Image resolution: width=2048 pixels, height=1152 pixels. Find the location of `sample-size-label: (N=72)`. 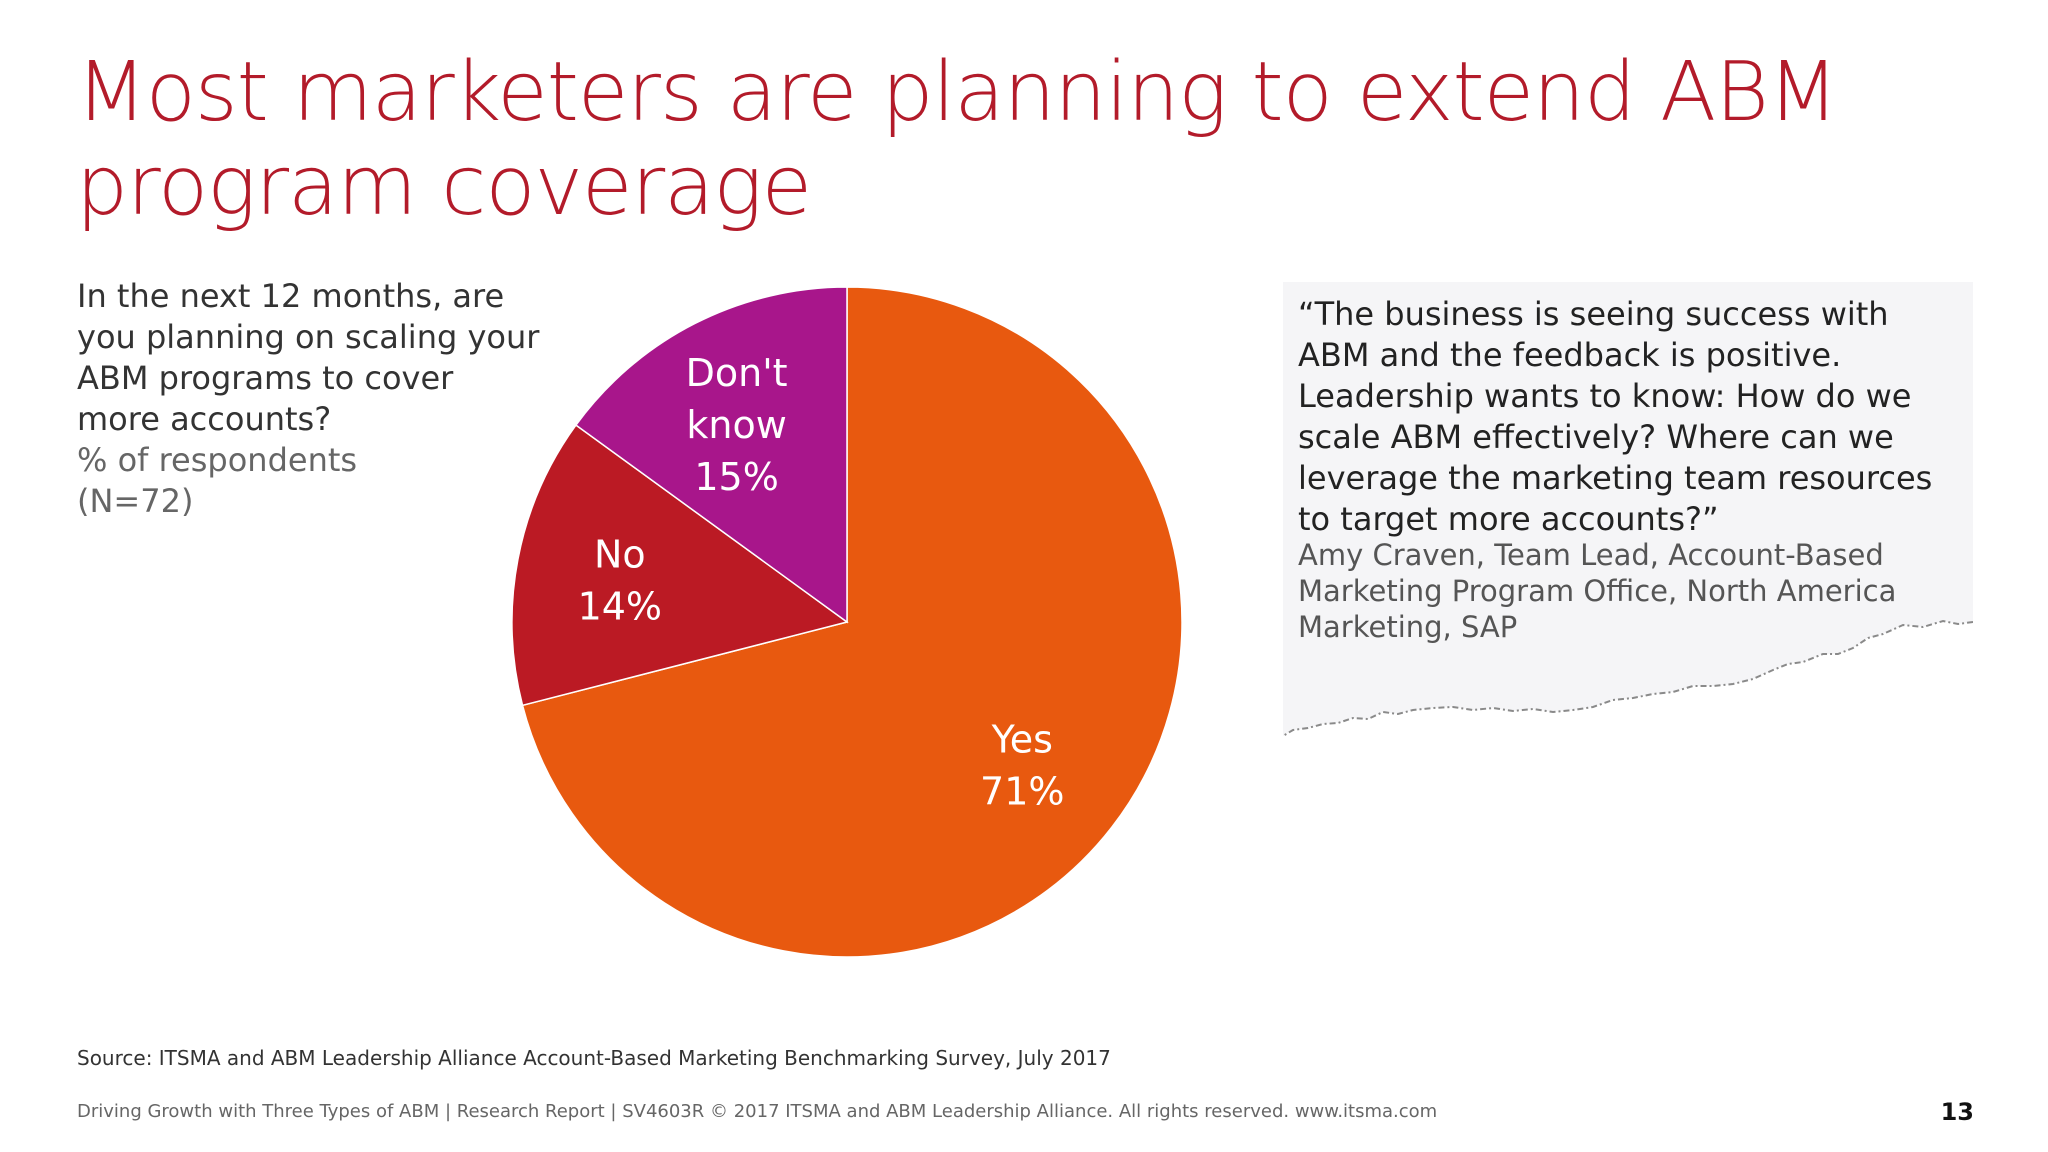

sample-size-label: (N=72) is located at coordinates (135, 501).